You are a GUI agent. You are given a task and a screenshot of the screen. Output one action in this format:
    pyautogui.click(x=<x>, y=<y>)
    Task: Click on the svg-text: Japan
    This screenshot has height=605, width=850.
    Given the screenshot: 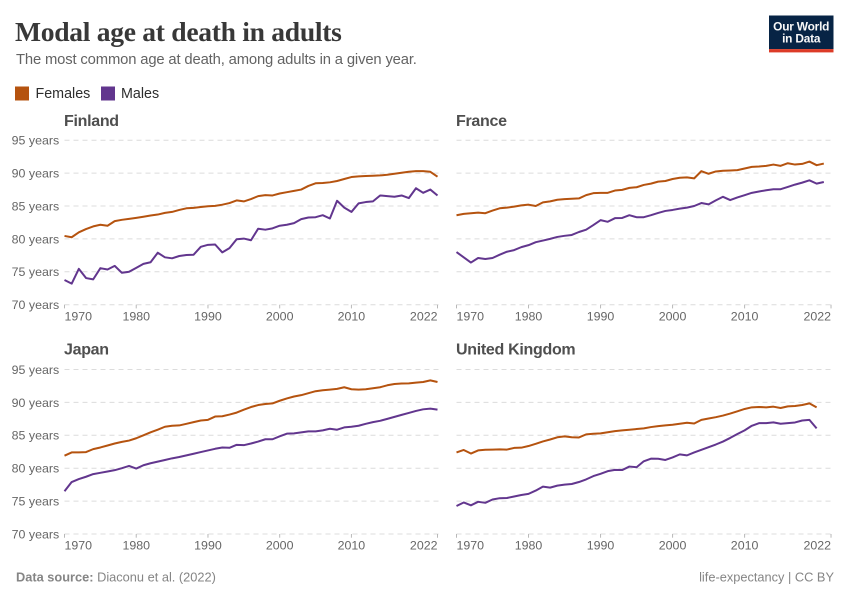 What is the action you would take?
    pyautogui.click(x=86, y=350)
    